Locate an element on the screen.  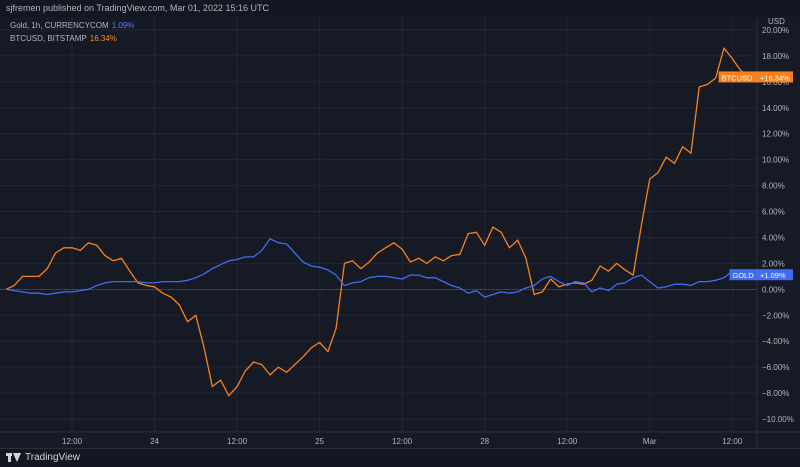
footer-bar: TradingView is located at coordinates (400, 457).